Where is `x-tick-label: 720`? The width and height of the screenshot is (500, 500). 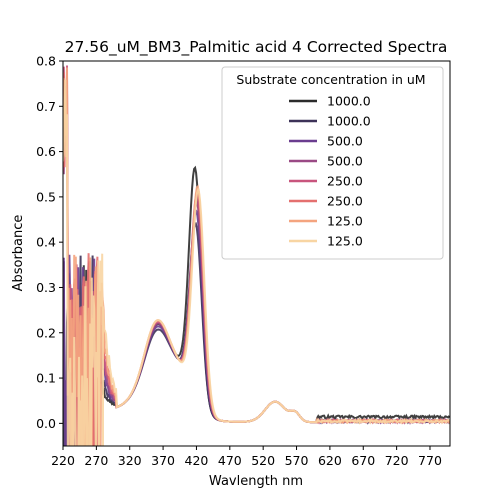 x-tick-label: 720 is located at coordinates (397, 460).